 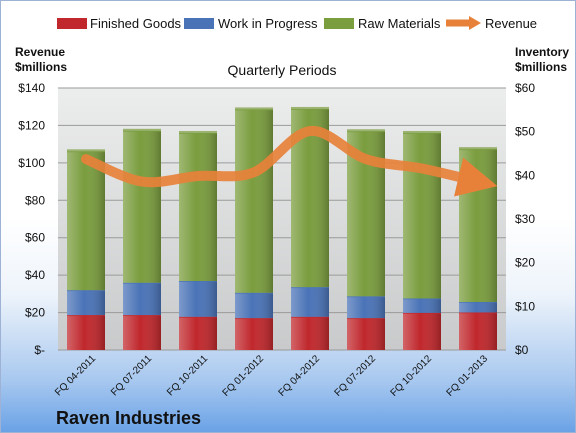 I want to click on x-tick-label: FQ 07-2011, so click(x=131, y=375).